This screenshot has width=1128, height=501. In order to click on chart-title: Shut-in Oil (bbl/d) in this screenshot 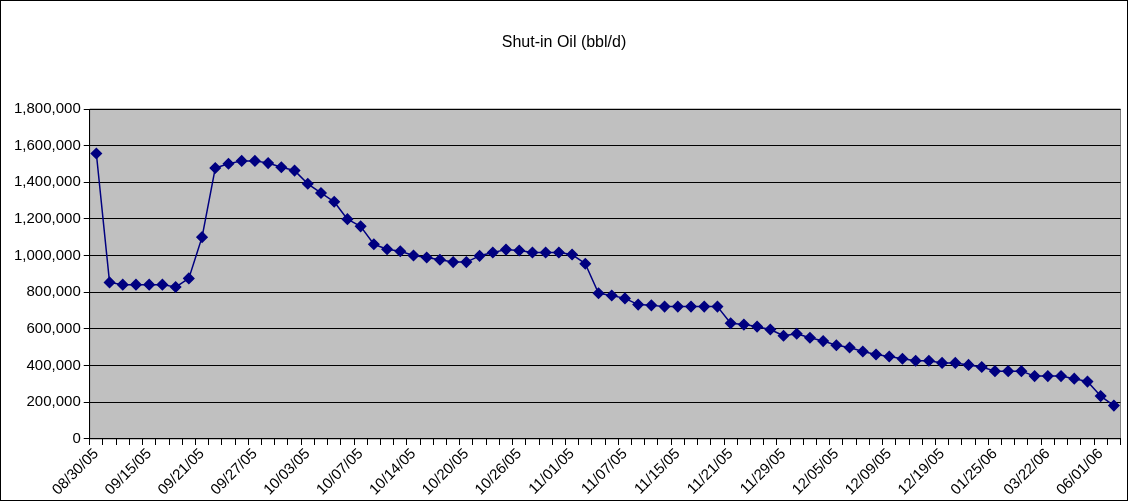, I will do `click(564, 42)`.